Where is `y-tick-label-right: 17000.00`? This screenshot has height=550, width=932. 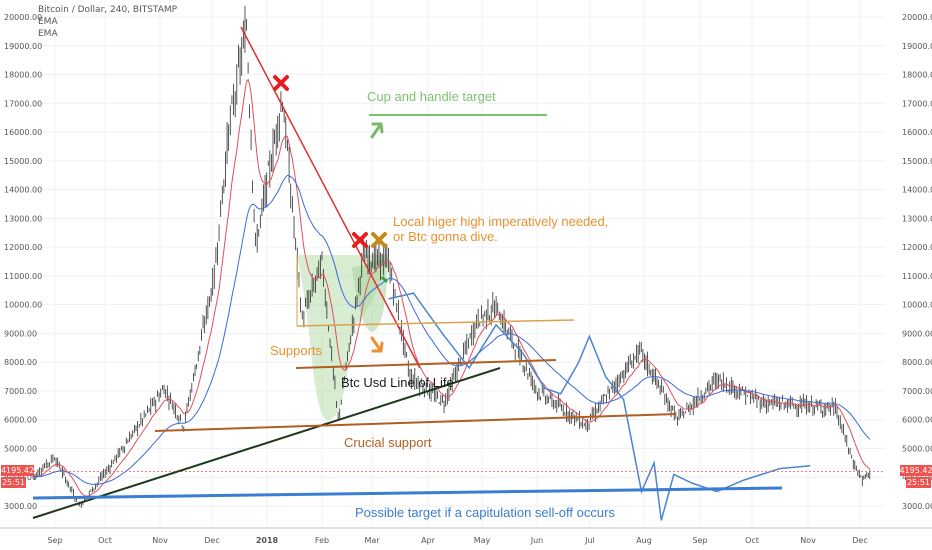
y-tick-label-right: 17000.00 is located at coordinates (917, 103).